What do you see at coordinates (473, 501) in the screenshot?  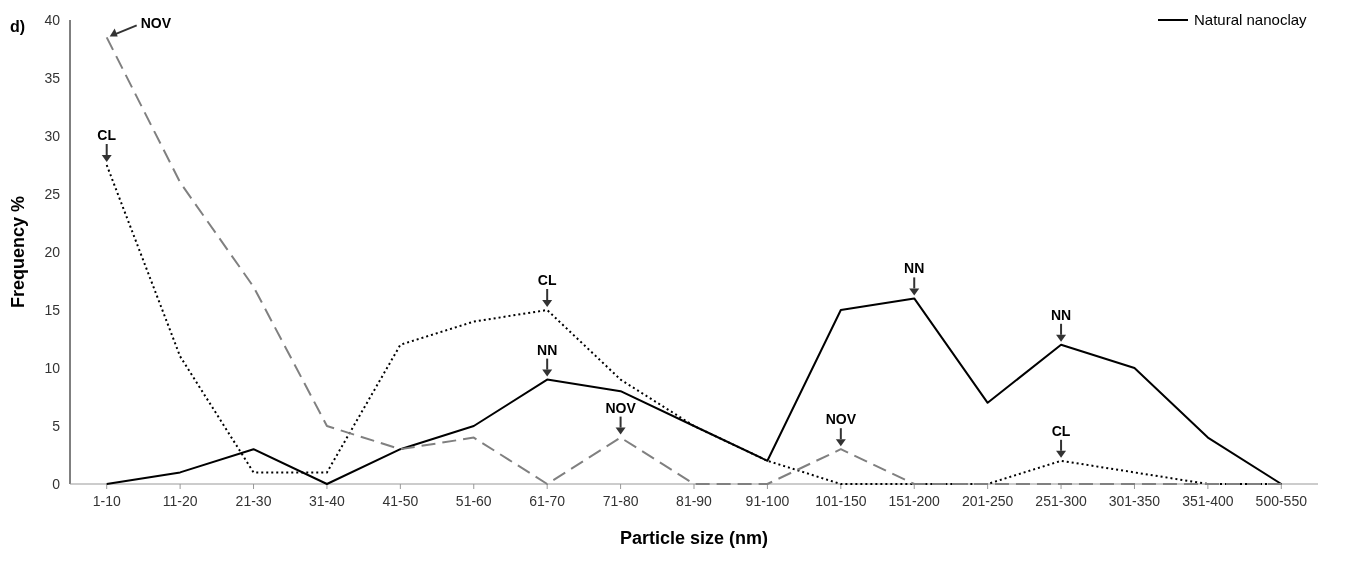 I see `x-tick-label: 51-60` at bounding box center [473, 501].